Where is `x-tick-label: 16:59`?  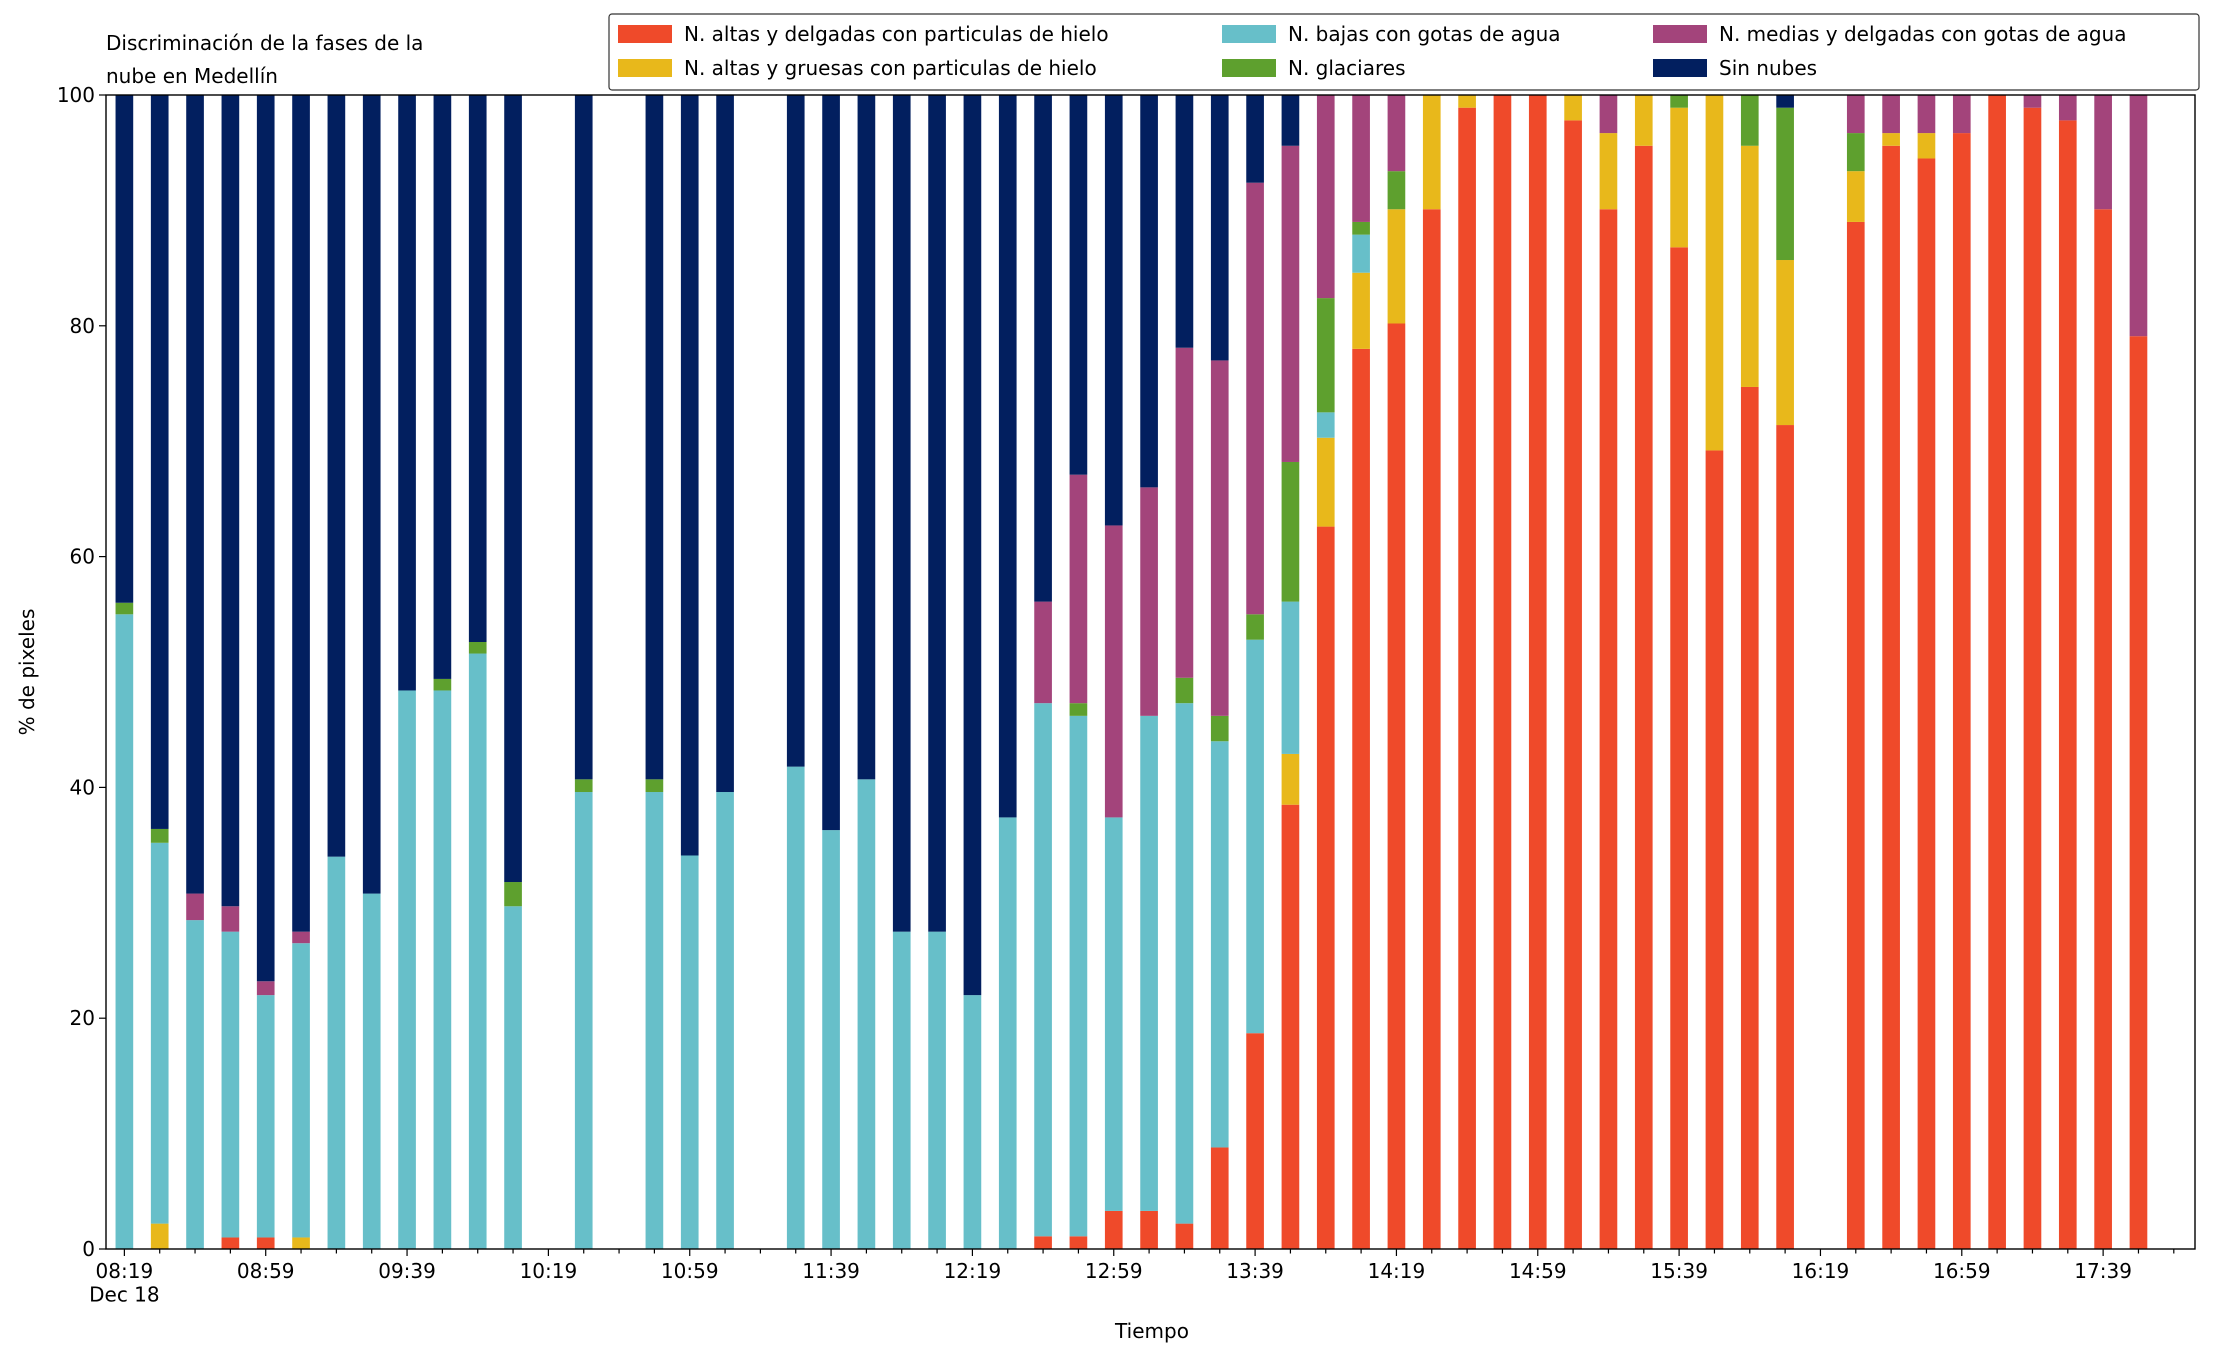
x-tick-label: 16:59 is located at coordinates (1962, 1271).